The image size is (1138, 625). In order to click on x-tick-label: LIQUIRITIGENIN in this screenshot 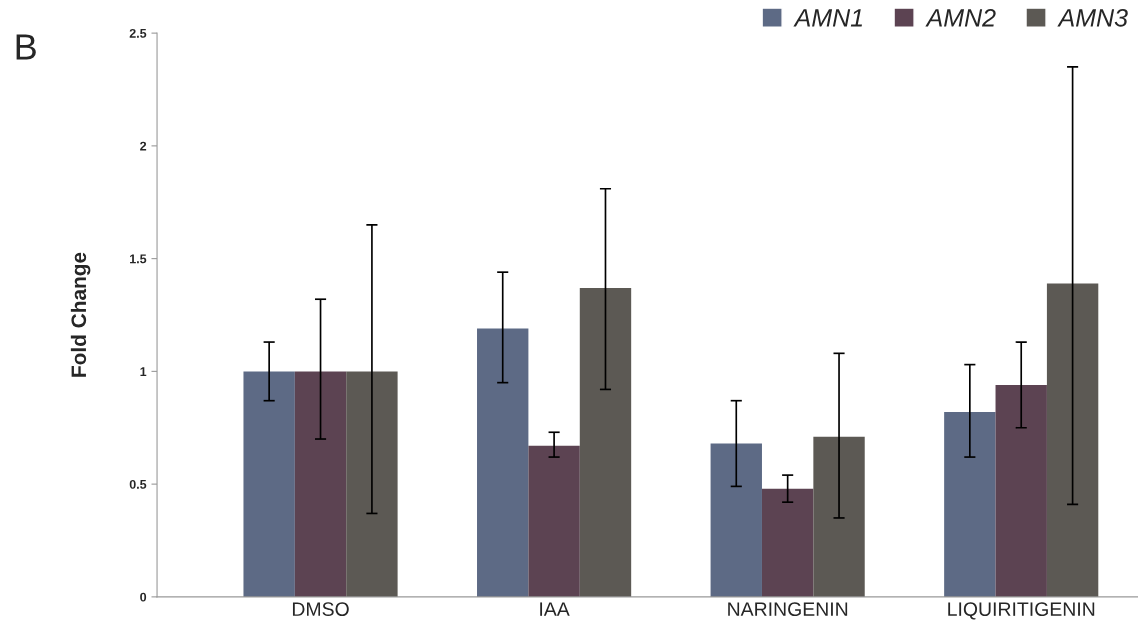, I will do `click(1021, 611)`.